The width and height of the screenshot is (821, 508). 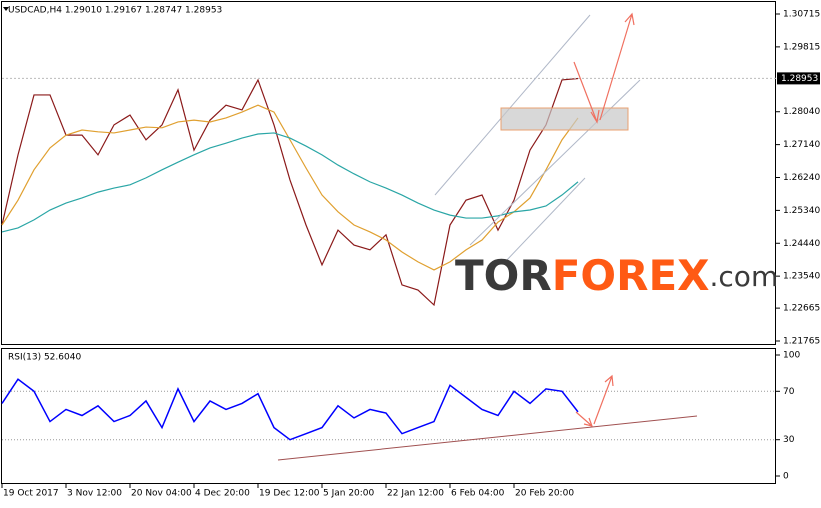 I want to click on x-tick-label: 19 Dec 12:00, so click(x=289, y=494).